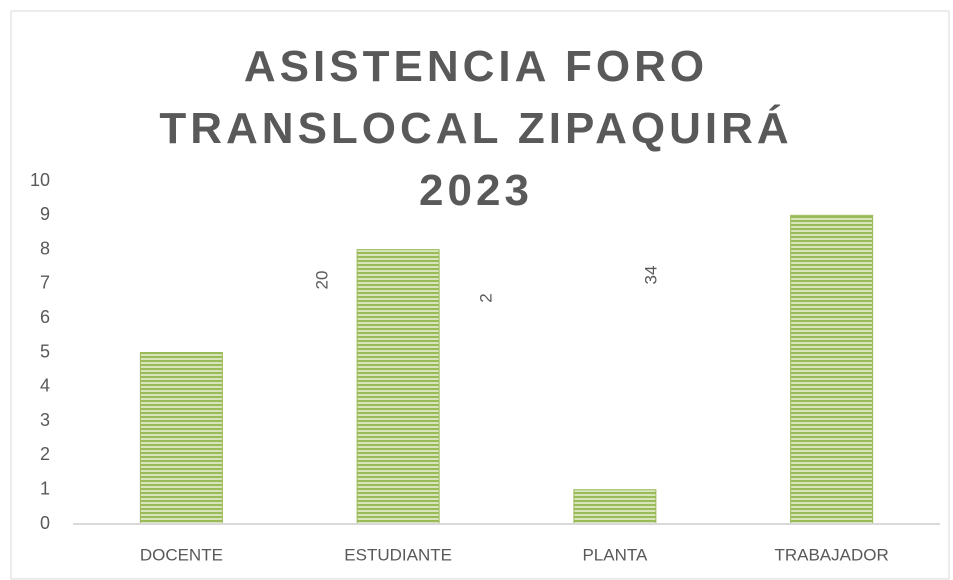  What do you see at coordinates (398, 554) in the screenshot?
I see `x-tick-label: ESTUDIANTE` at bounding box center [398, 554].